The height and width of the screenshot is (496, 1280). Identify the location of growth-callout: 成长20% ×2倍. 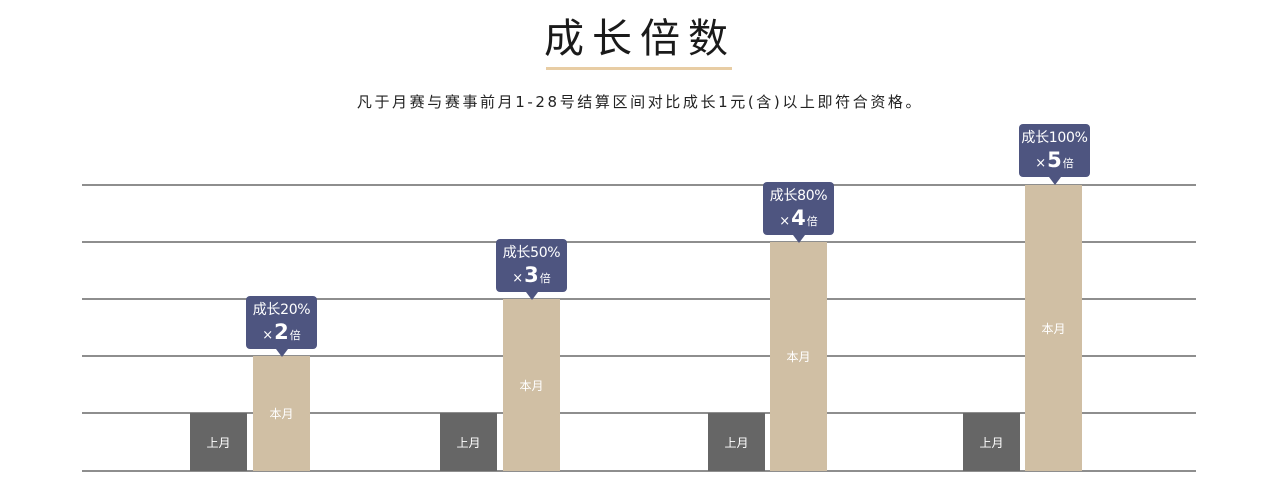
(281, 326).